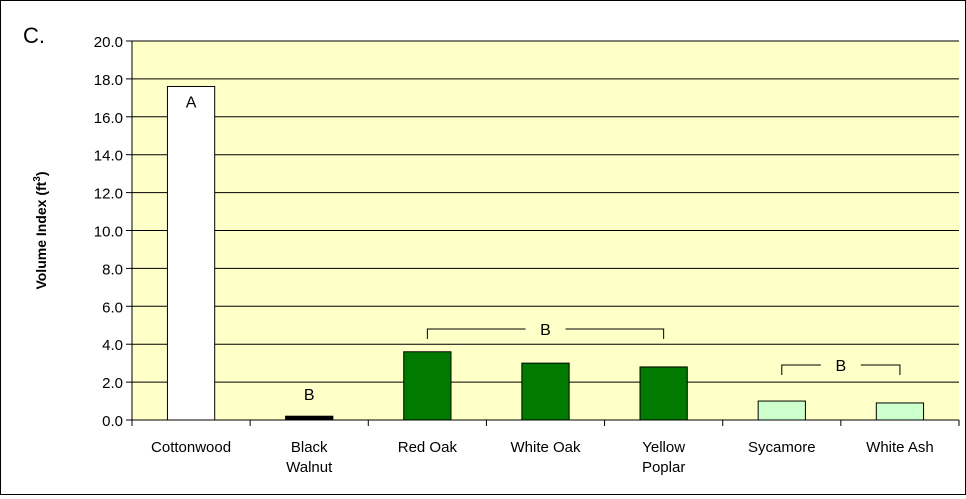  I want to click on significance-label: A, so click(191, 102).